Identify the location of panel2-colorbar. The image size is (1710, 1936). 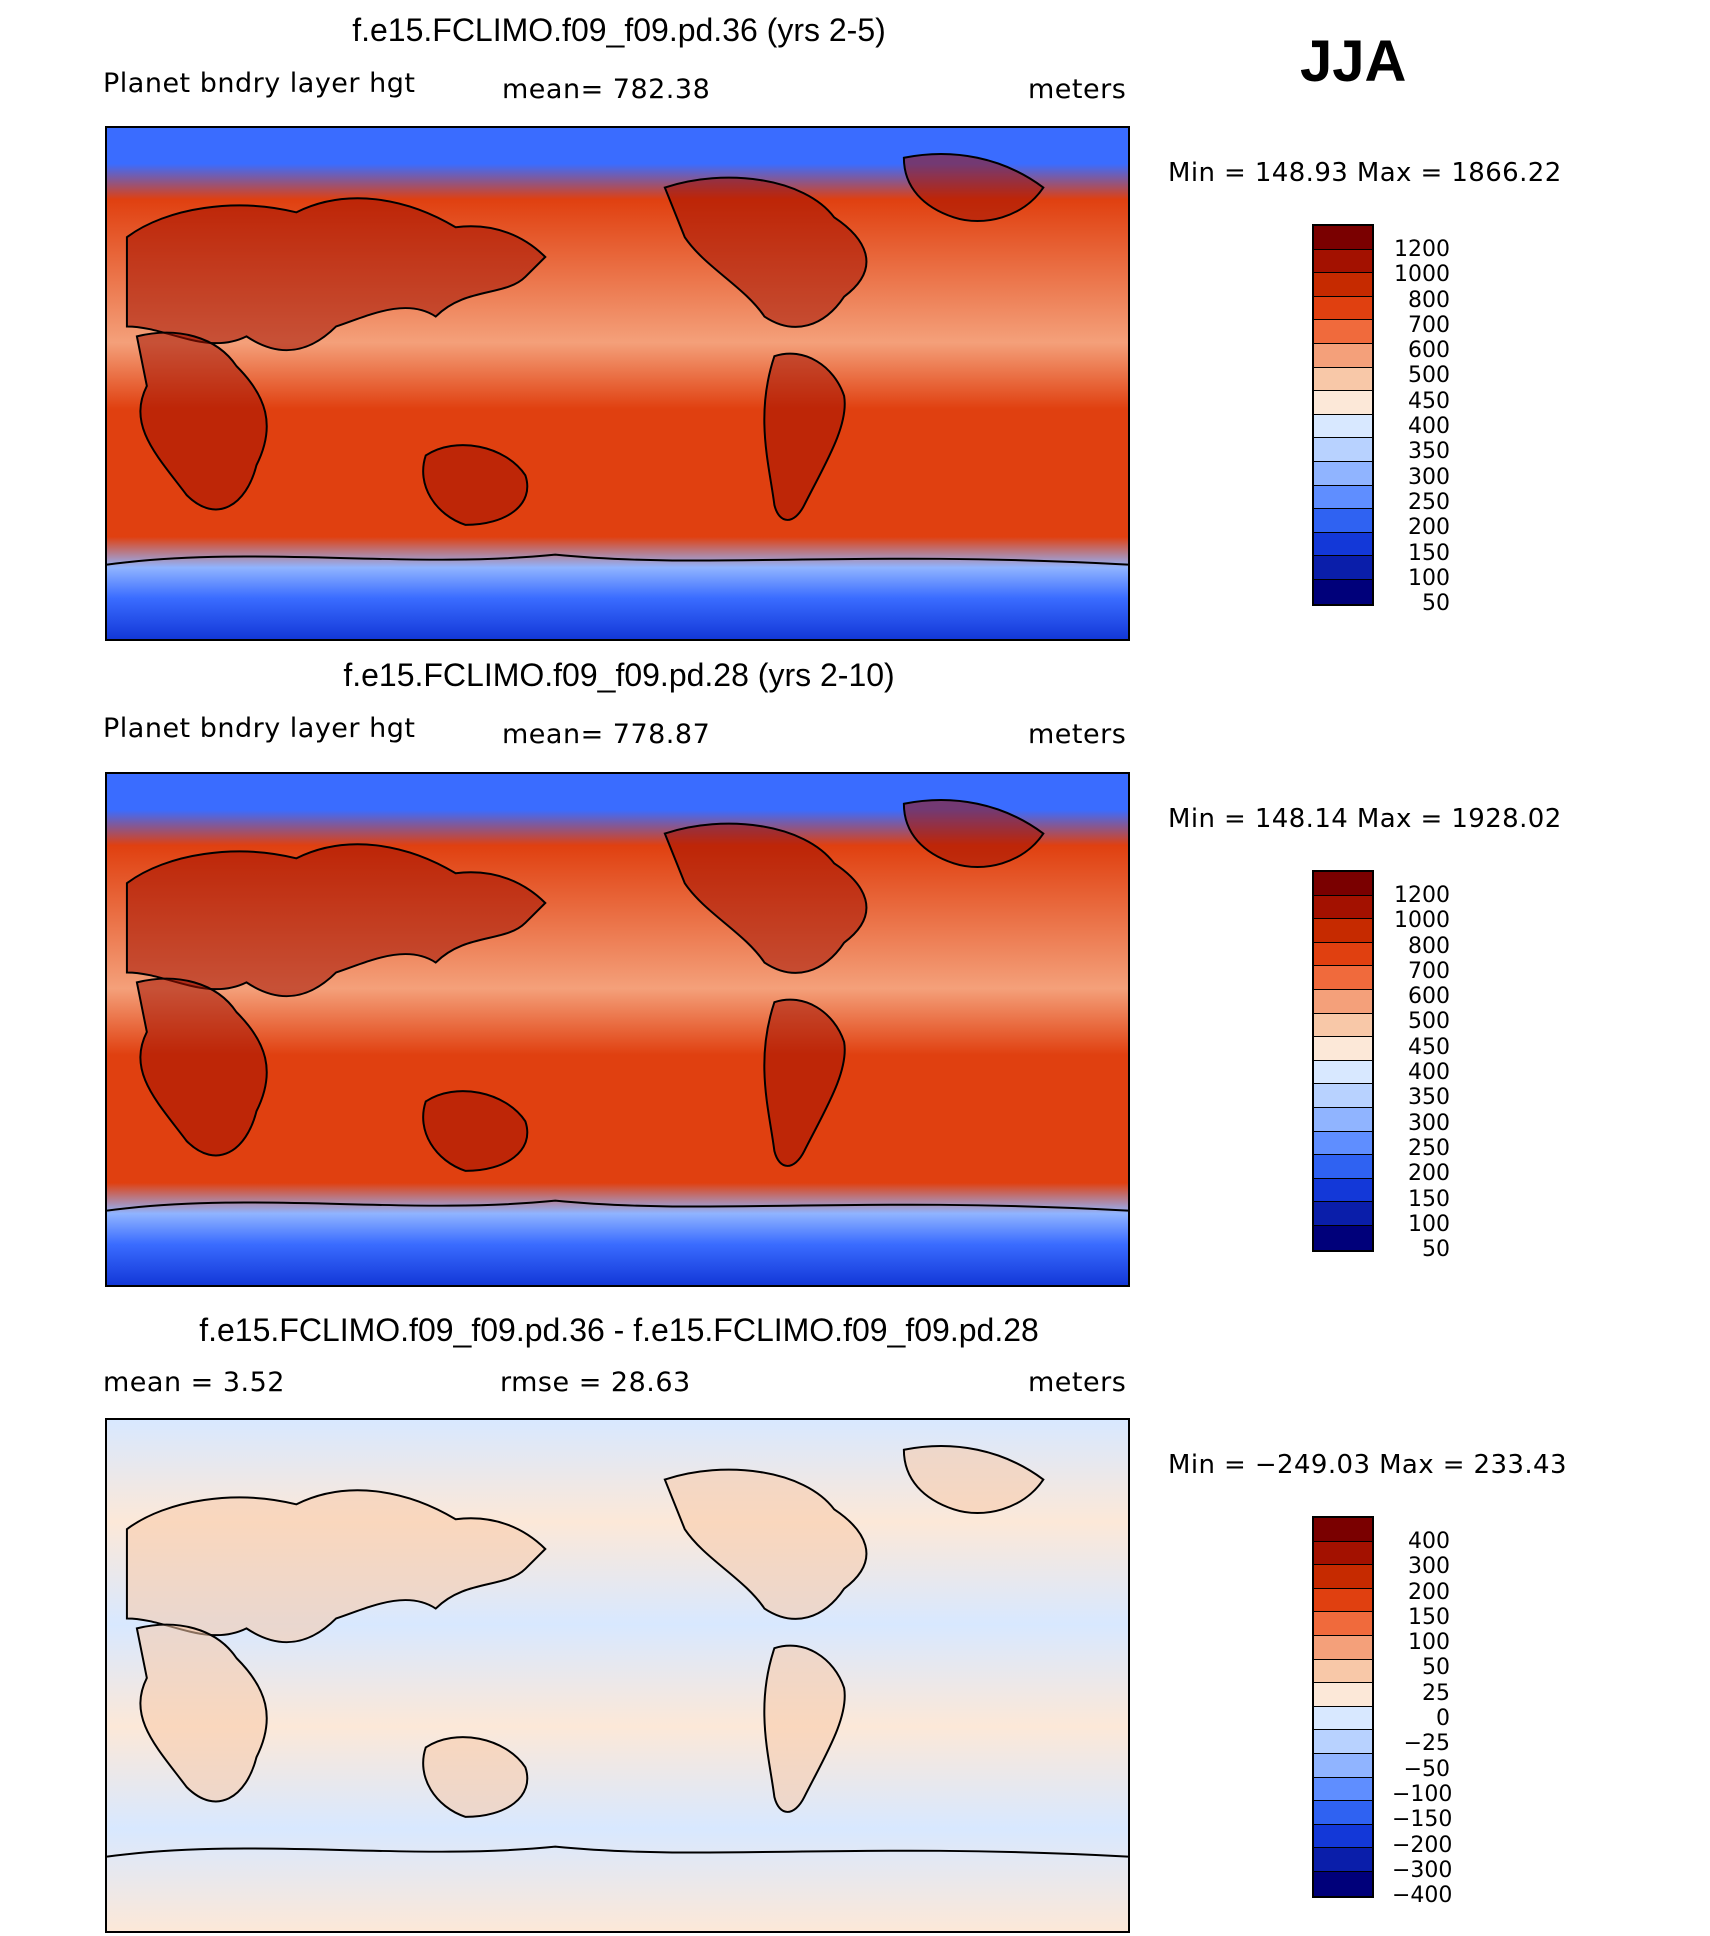
(1343, 1061).